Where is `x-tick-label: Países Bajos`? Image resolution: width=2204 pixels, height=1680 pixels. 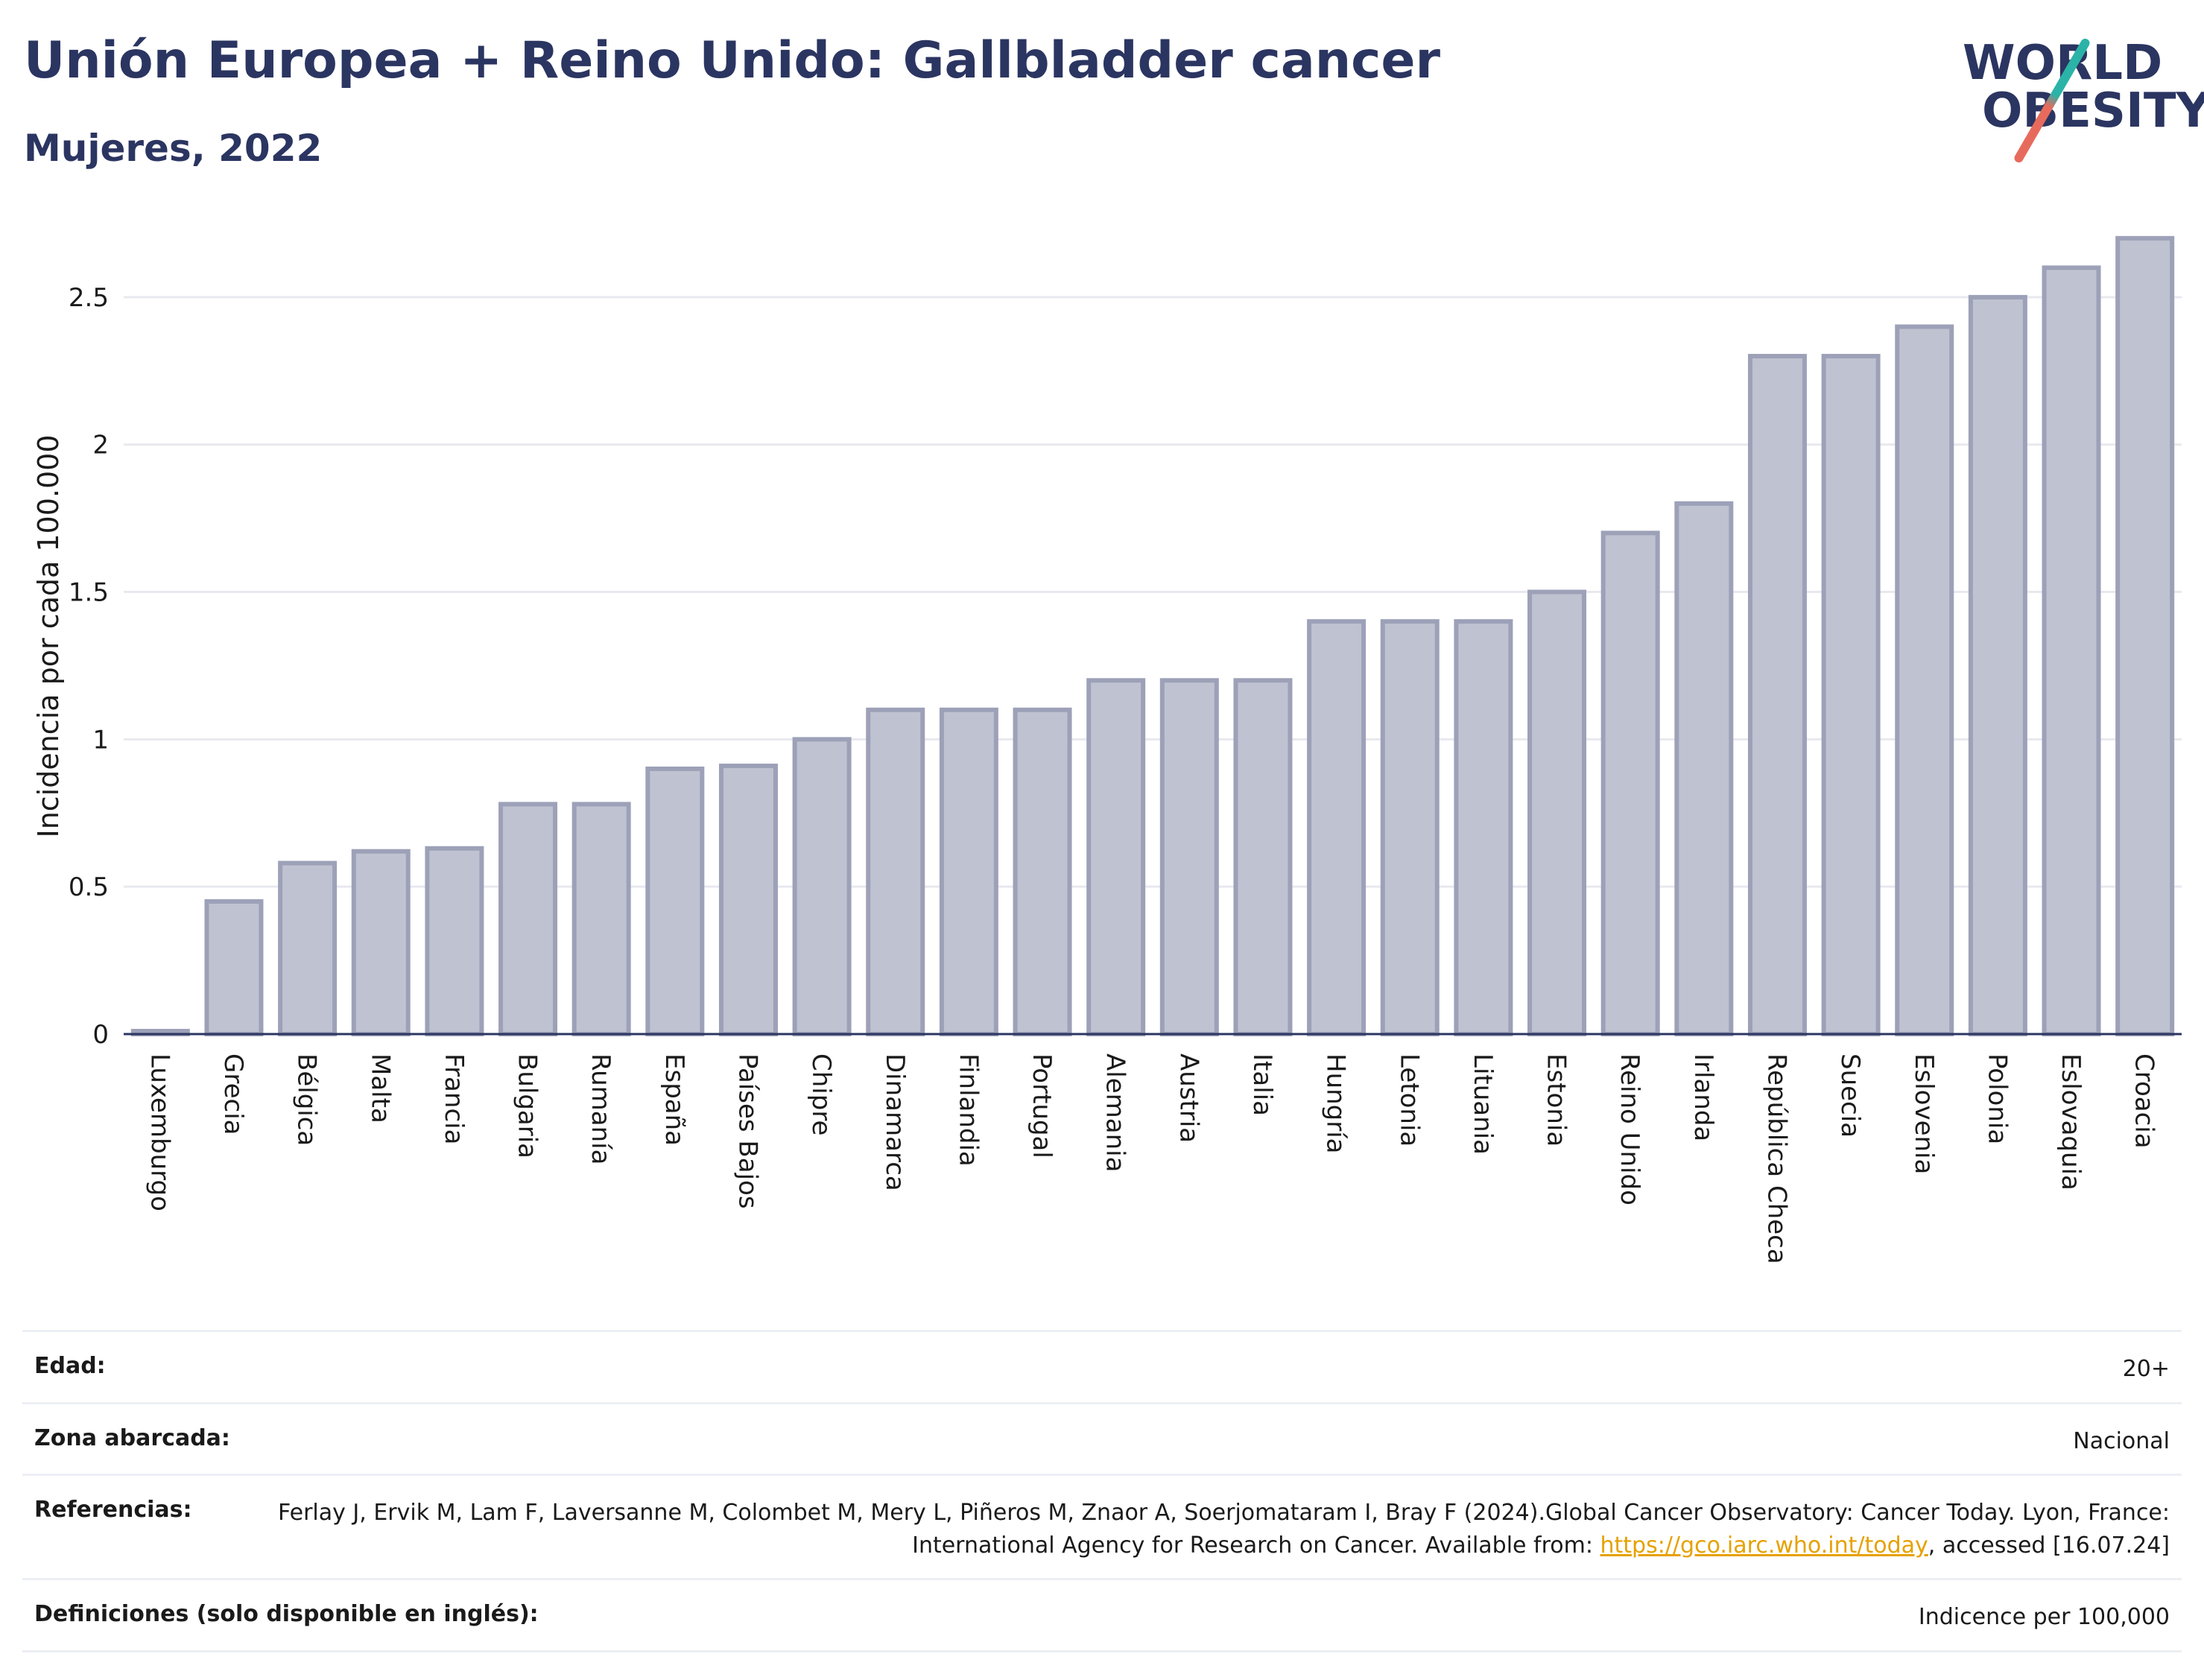
x-tick-label: Países Bajos is located at coordinates (747, 1131).